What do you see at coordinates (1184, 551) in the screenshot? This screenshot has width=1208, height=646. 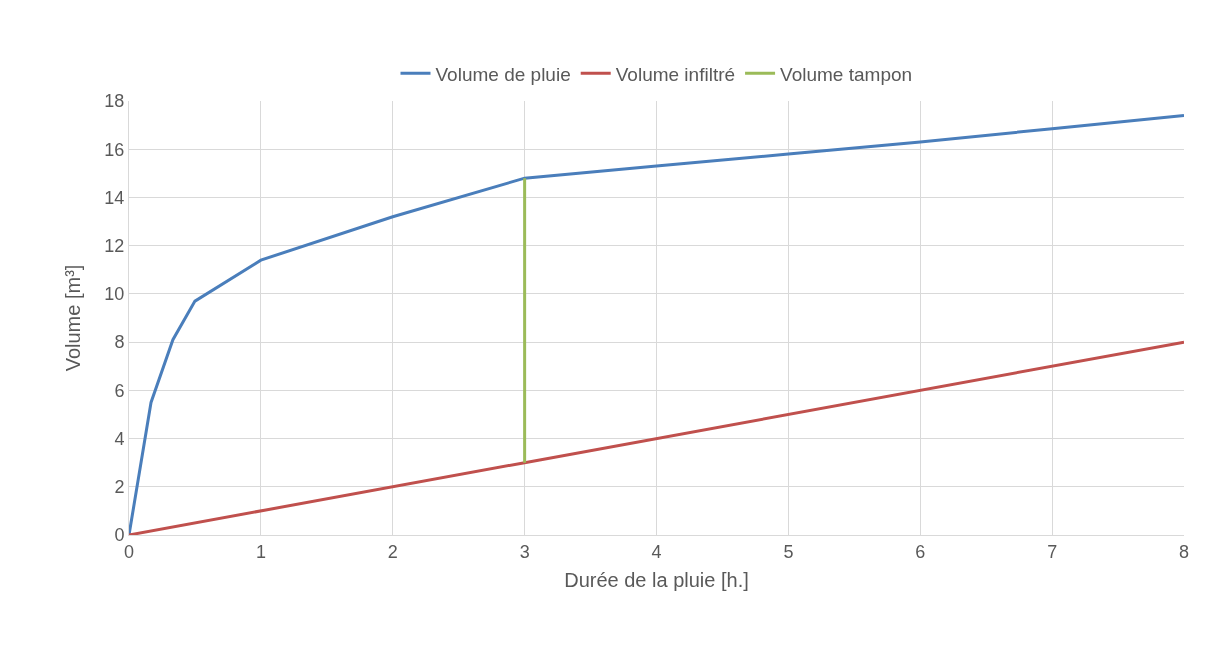 I see `x-tick-label: 8` at bounding box center [1184, 551].